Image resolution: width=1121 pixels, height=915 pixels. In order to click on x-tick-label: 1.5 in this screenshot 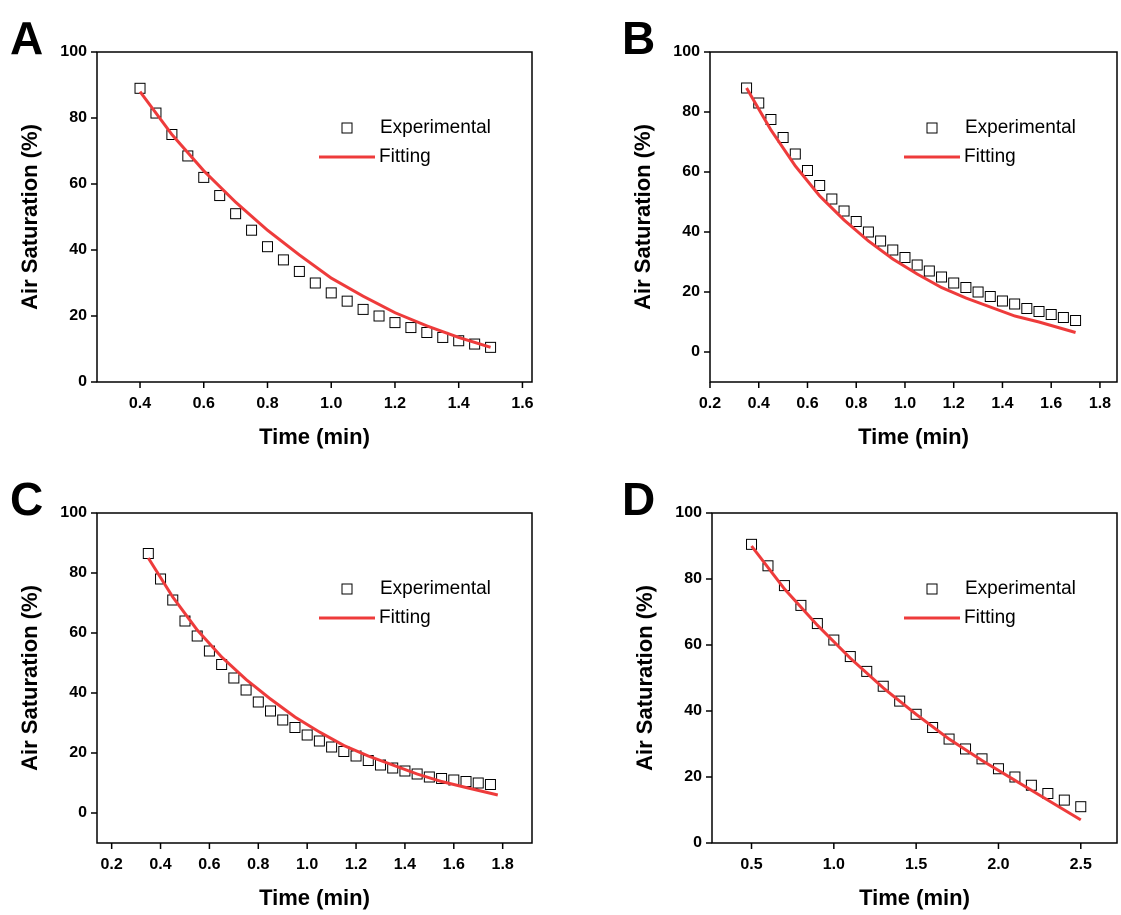, I will do `click(916, 864)`.